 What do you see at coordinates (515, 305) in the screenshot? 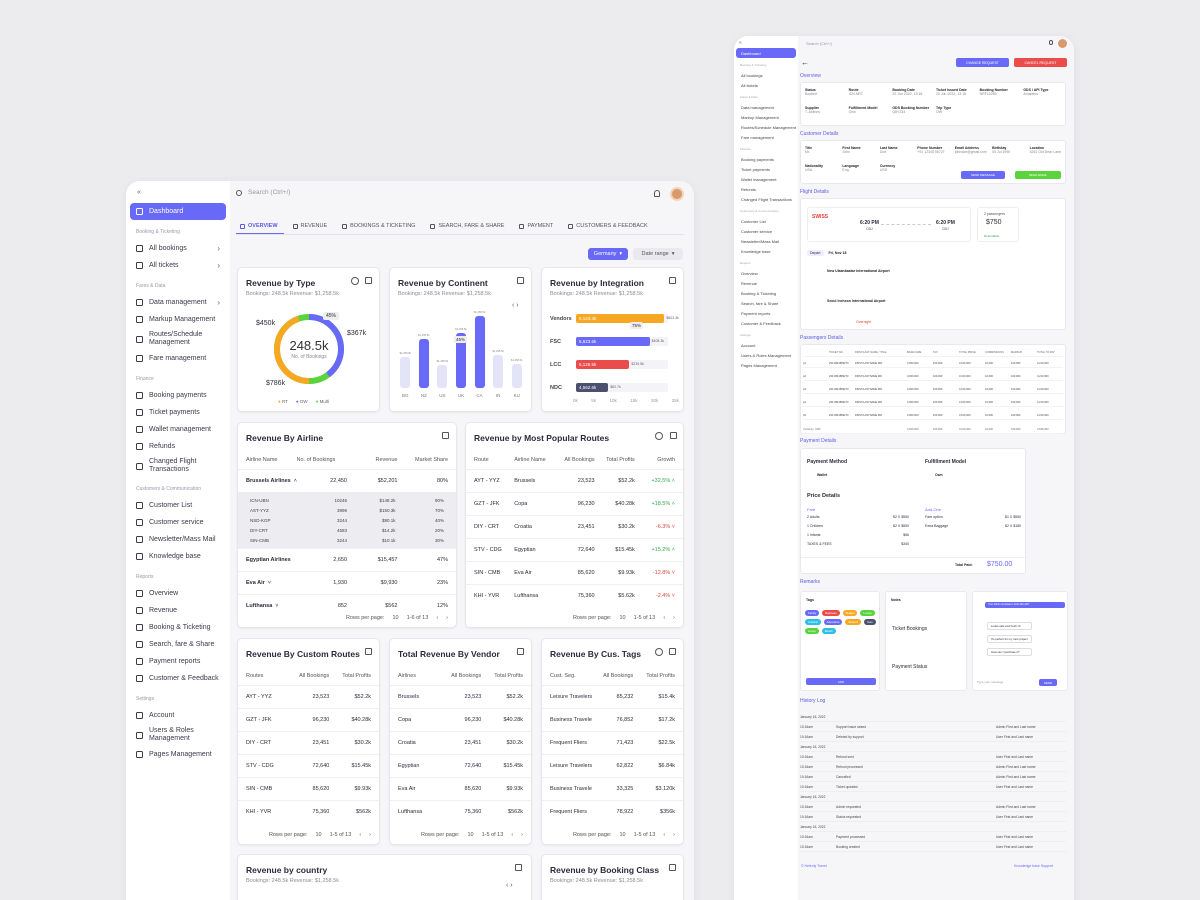
I see `prev-arrow: ‹ ›` at bounding box center [515, 305].